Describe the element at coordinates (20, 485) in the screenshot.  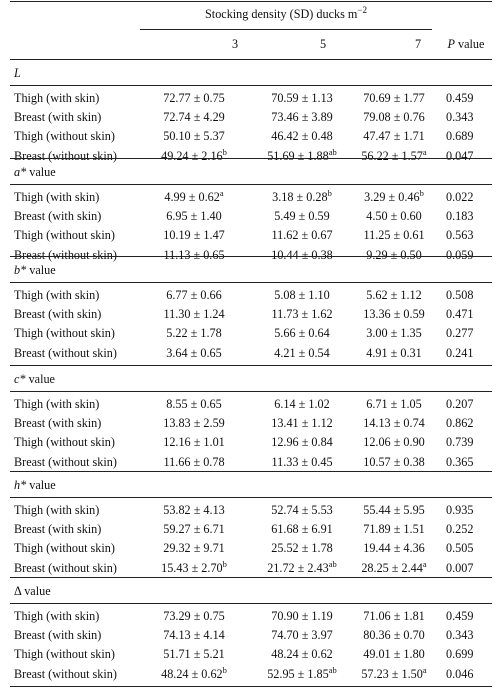
I see `section-label-symbol: h*` at that location.